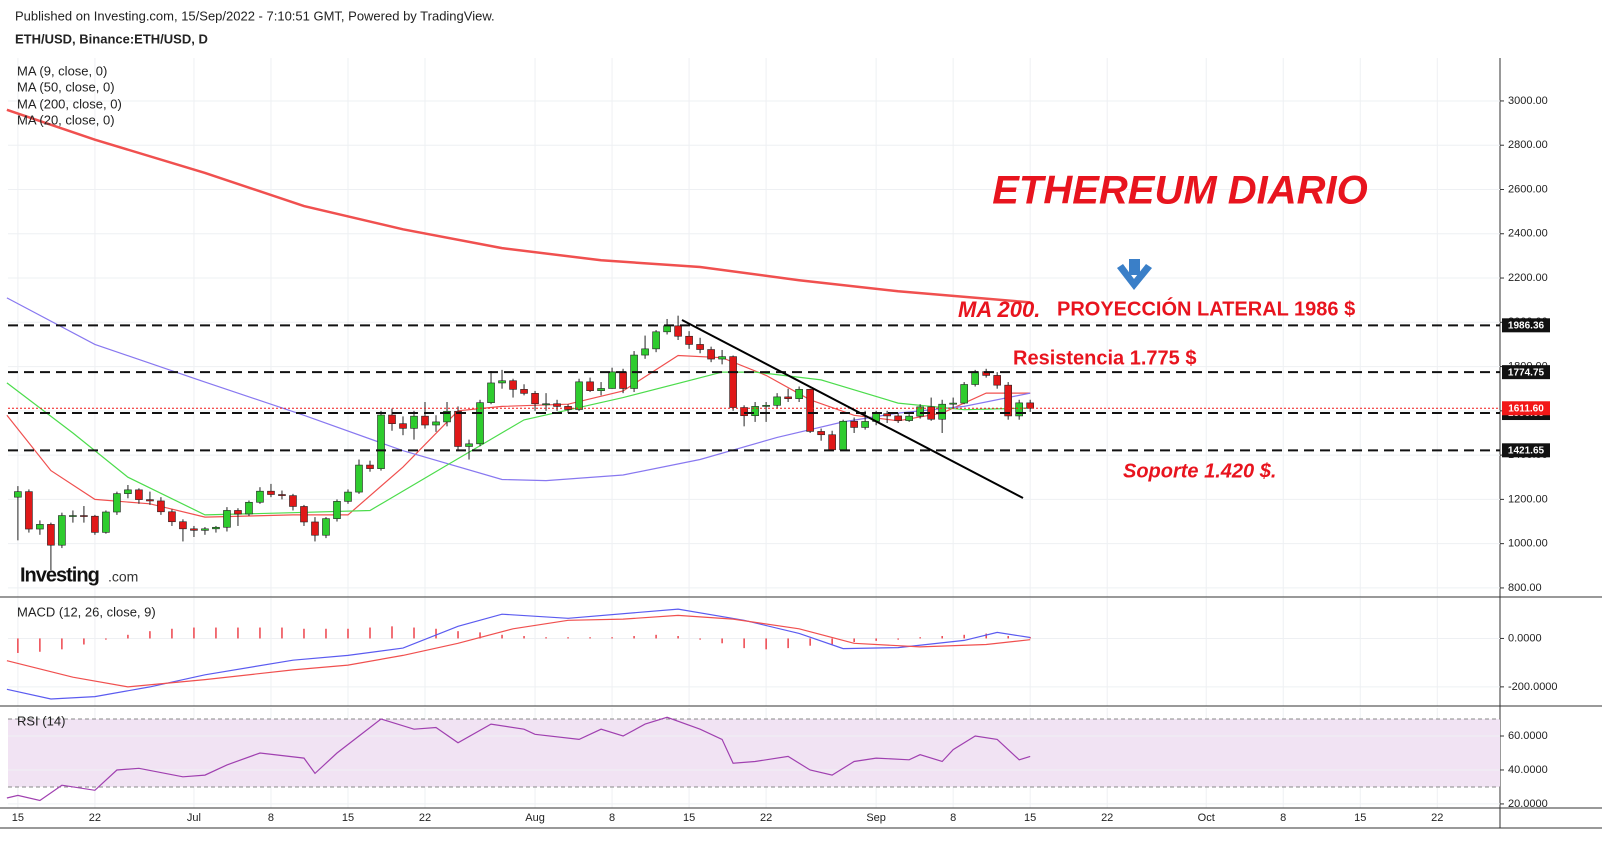 The width and height of the screenshot is (1602, 849). Describe the element at coordinates (1528, 234) in the screenshot. I see `y-tick-label: 2400.00` at that location.